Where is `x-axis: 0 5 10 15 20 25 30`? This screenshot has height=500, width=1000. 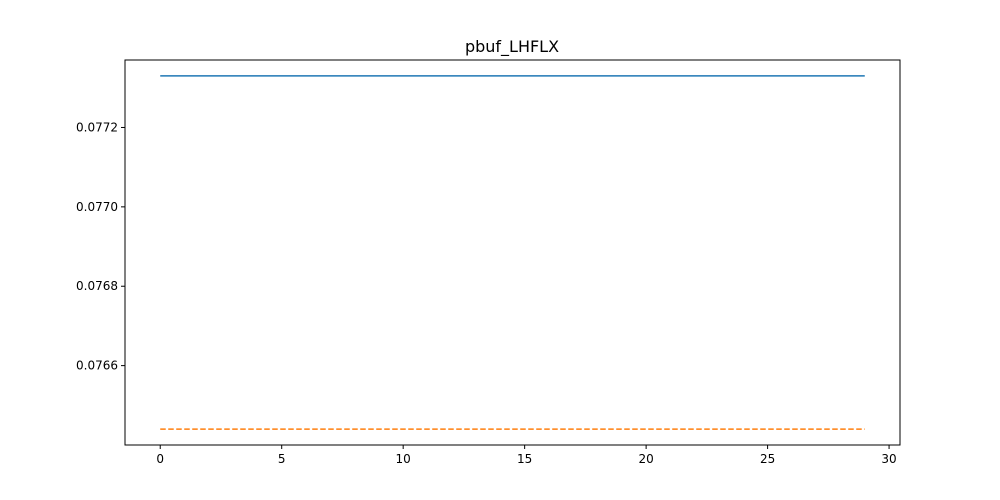
x-axis: 0 5 10 15 20 25 30 is located at coordinates (526, 455).